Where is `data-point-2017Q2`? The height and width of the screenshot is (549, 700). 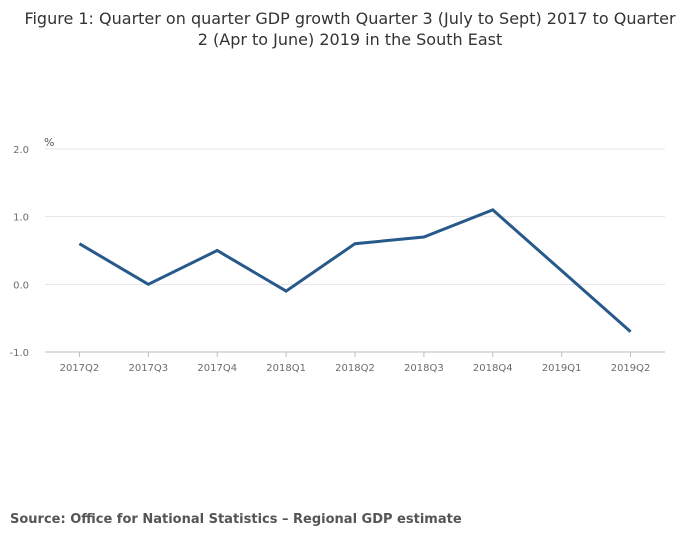 data-point-2017Q2 is located at coordinates (79, 244).